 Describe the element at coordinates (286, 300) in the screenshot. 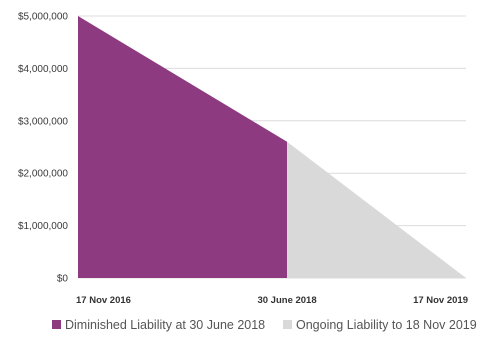

I see `x-tick-label: 30 June 2018` at that location.